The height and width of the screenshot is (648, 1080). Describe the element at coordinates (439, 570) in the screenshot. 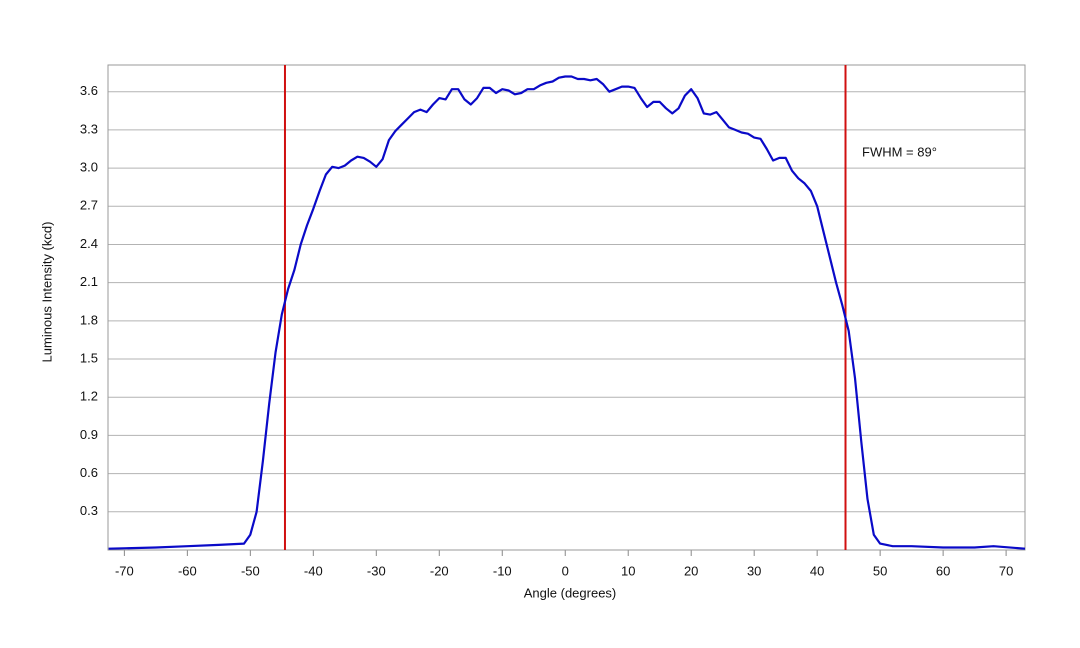

I see `x-tick-label: -20` at that location.